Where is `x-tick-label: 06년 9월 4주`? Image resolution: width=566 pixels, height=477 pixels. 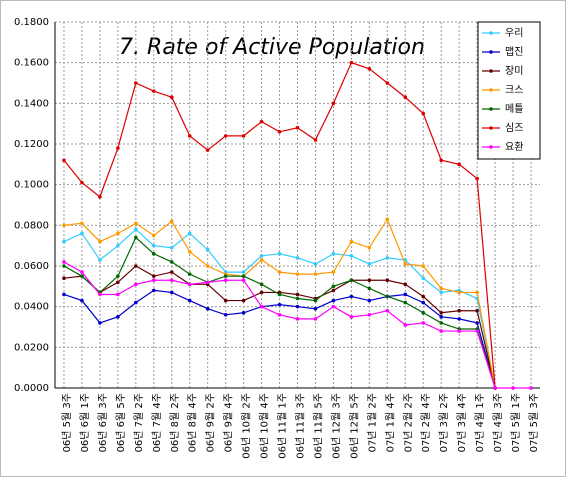
x-tick-label: 06년 9월 4주 is located at coordinates (229, 422).